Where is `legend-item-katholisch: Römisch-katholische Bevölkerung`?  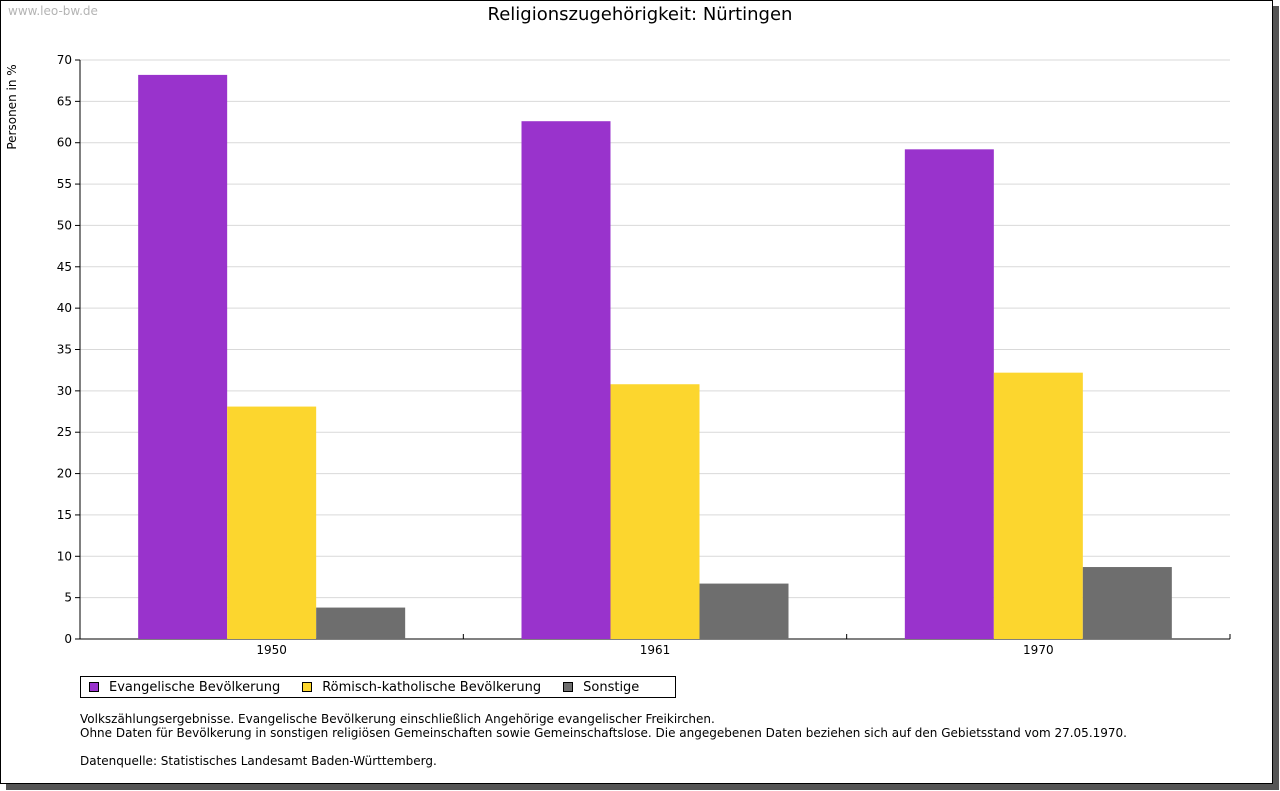 legend-item-katholisch: Römisch-katholische Bevölkerung is located at coordinates (421, 687).